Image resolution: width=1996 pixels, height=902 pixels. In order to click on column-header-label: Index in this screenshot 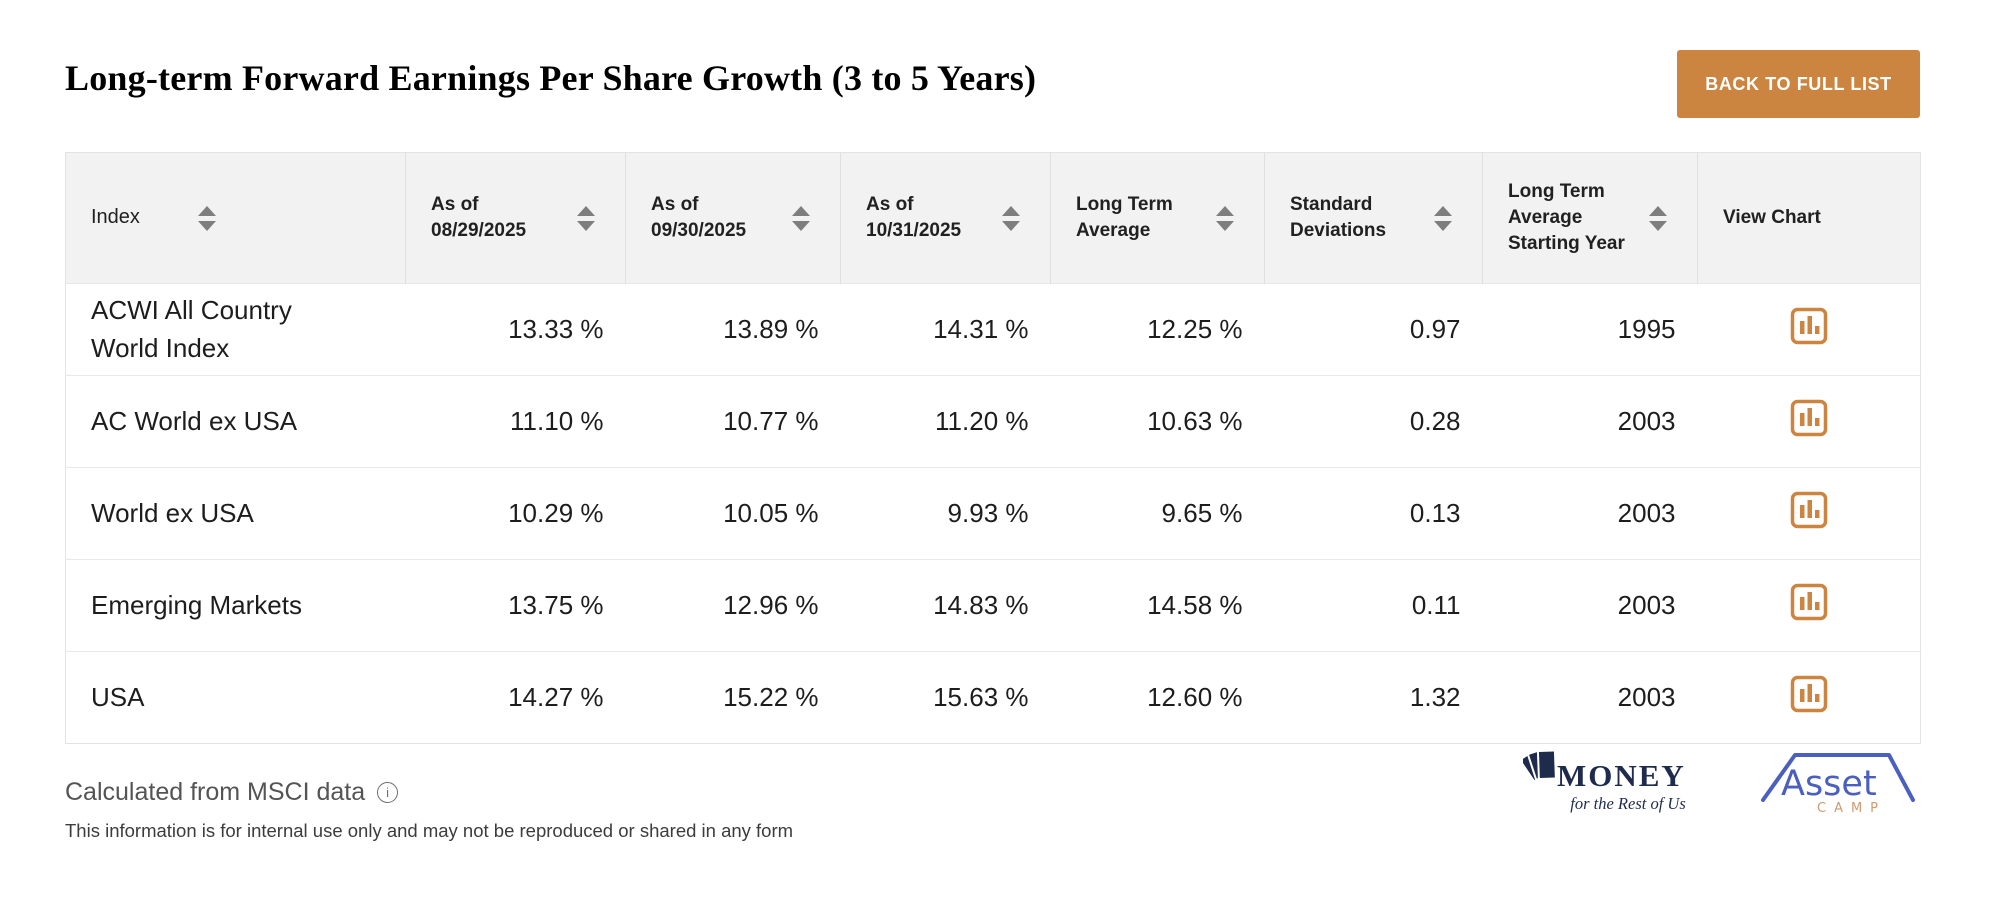, I will do `click(115, 217)`.